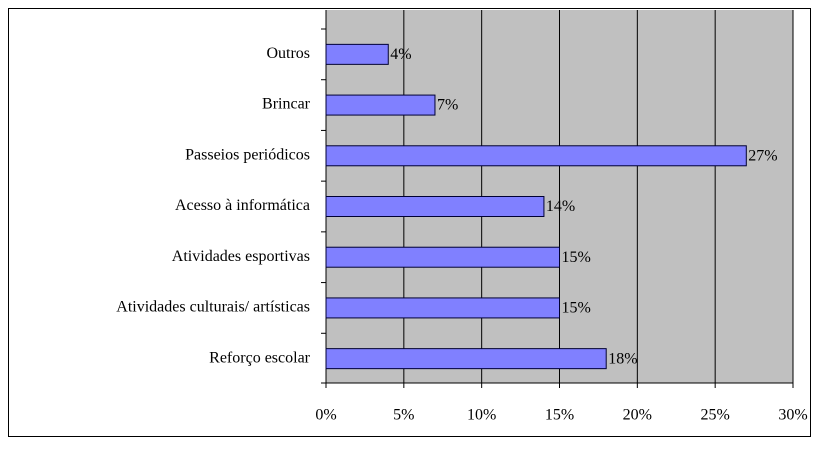  Describe the element at coordinates (213, 307) in the screenshot. I see `y-tick-label: Atividades culturais/ artísticas` at that location.